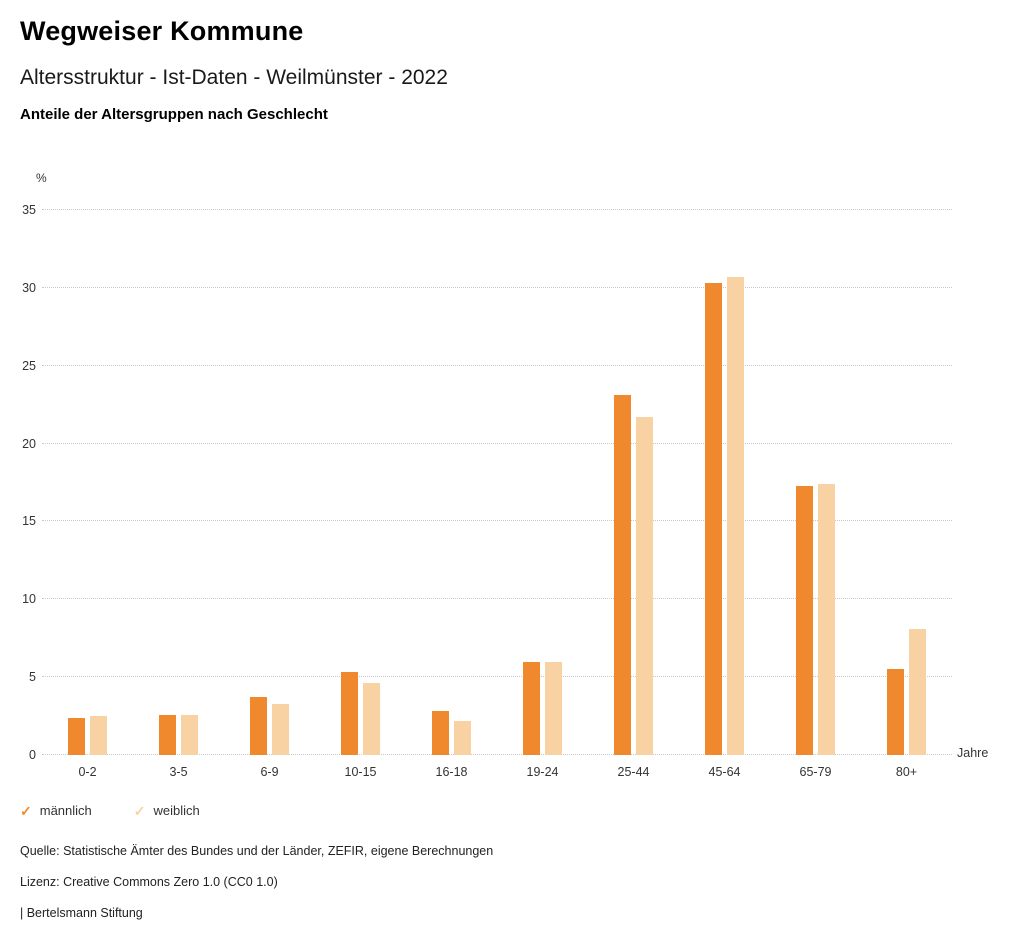 Image resolution: width=1024 pixels, height=946 pixels. Describe the element at coordinates (906, 772) in the screenshot. I see `x-axis-category-label: 80+` at that location.